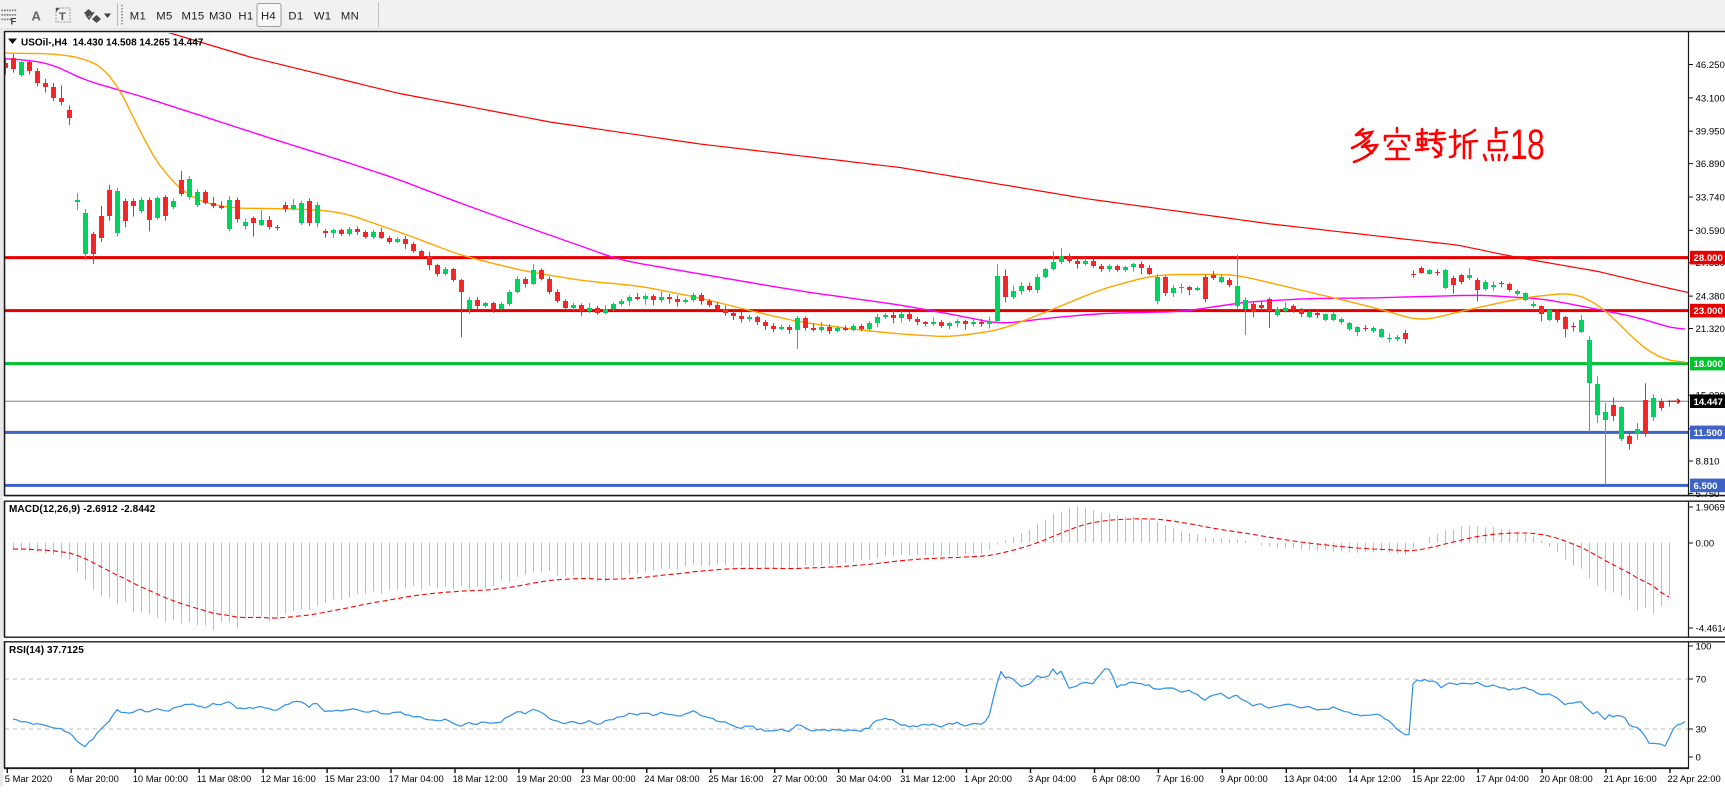 This screenshot has width=1725, height=792. Describe the element at coordinates (1710, 132) in the screenshot. I see `svg-text: 39.950` at that location.